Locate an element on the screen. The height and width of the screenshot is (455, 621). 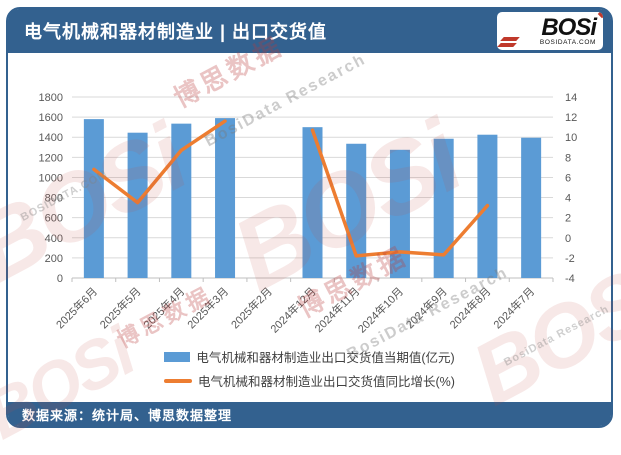
legend-swatch-bar is located at coordinates (177, 356).